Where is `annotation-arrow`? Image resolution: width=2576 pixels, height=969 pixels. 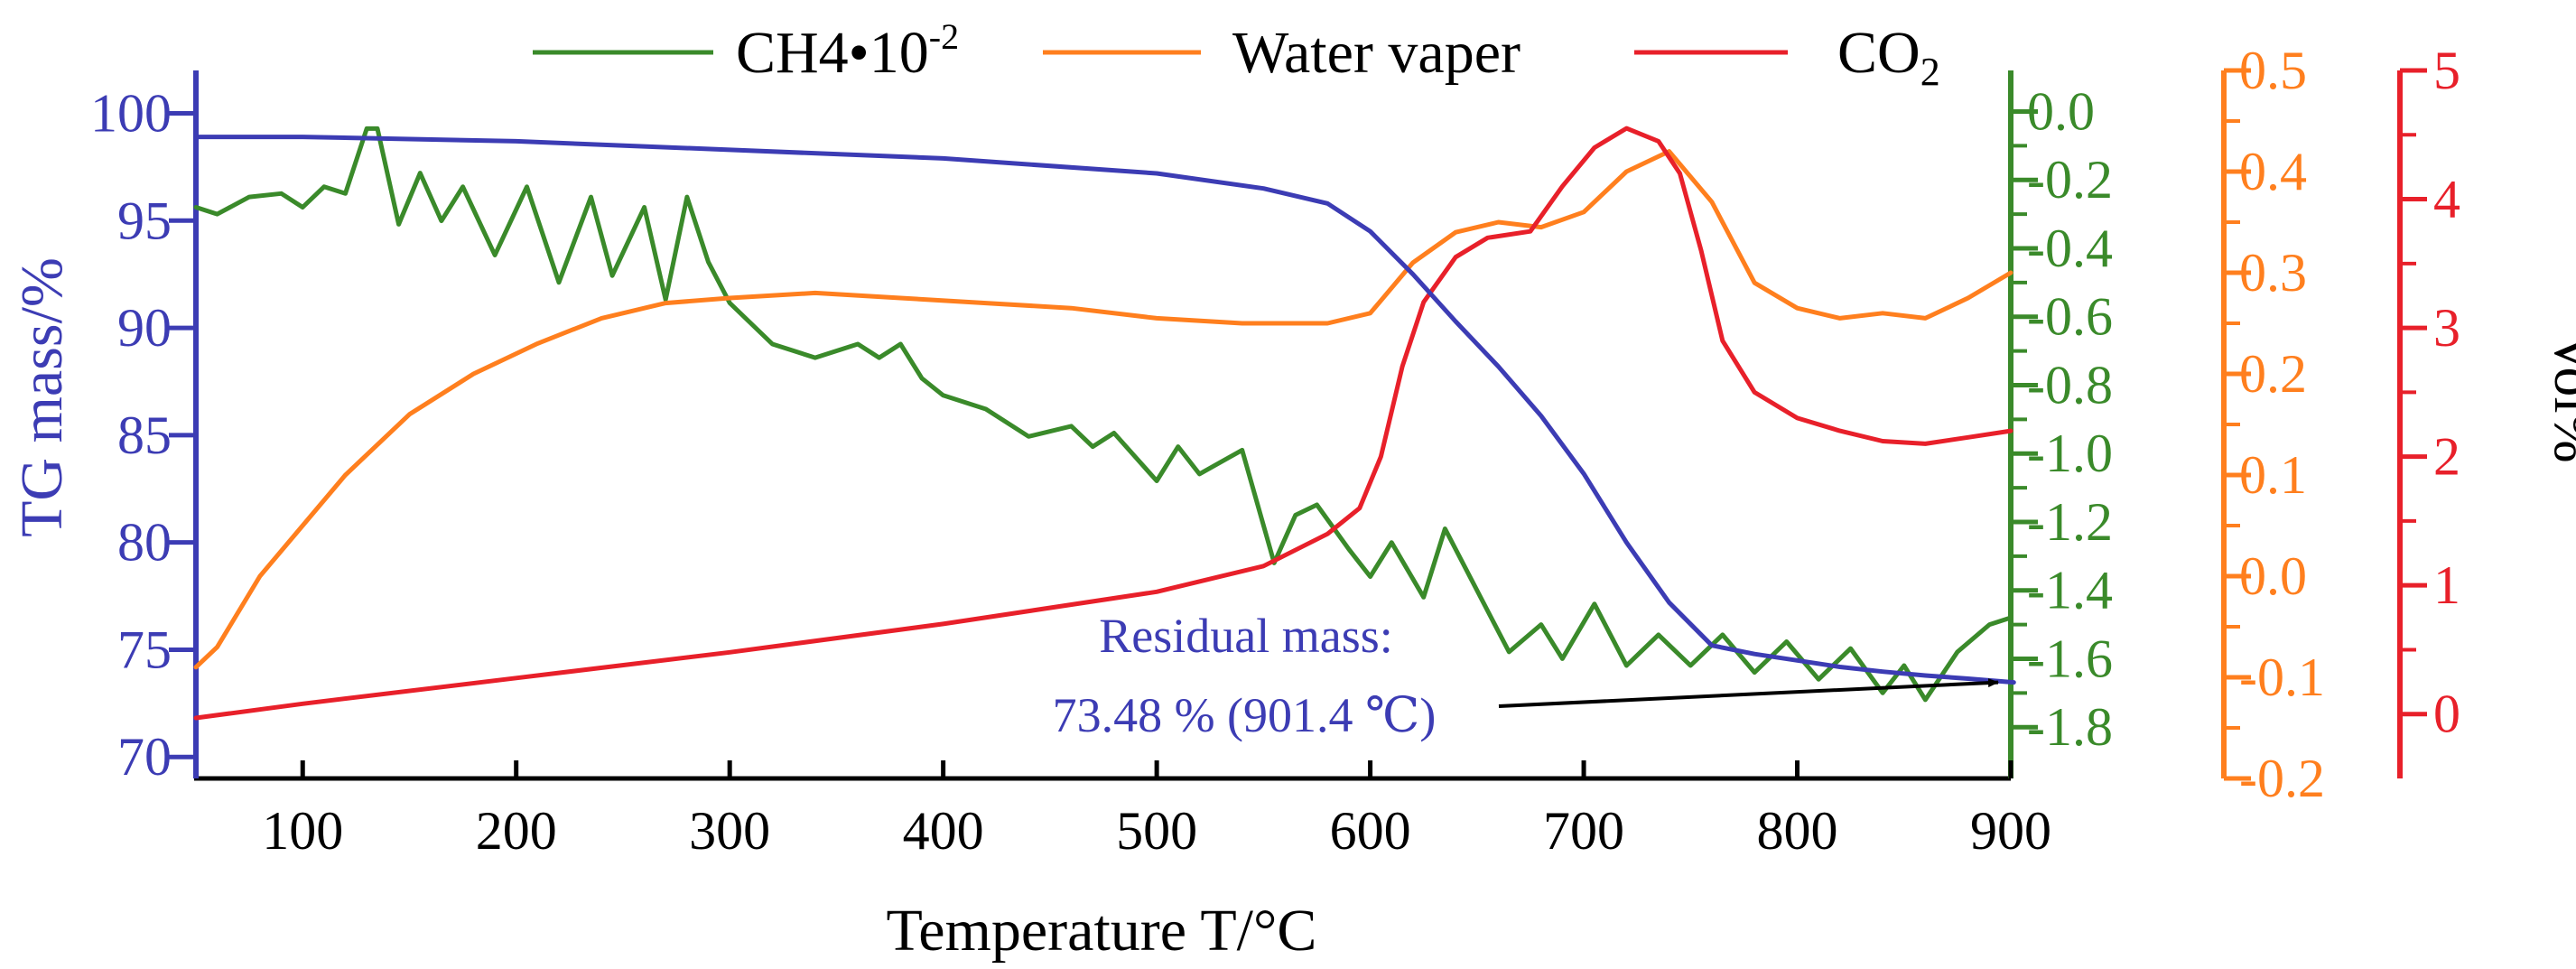
annotation-arrow is located at coordinates (1748, 693).